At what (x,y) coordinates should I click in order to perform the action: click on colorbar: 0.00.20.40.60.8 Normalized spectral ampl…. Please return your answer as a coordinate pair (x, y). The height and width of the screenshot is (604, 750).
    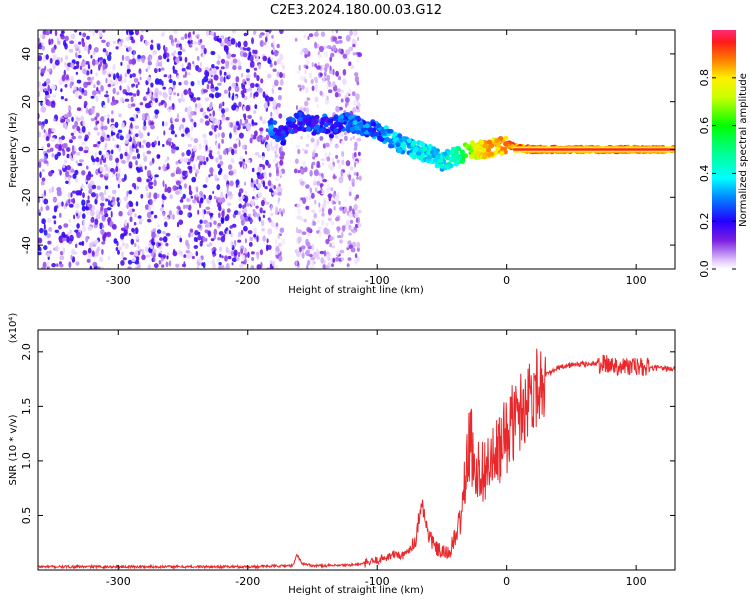
    Looking at the image, I should click on (723, 154).